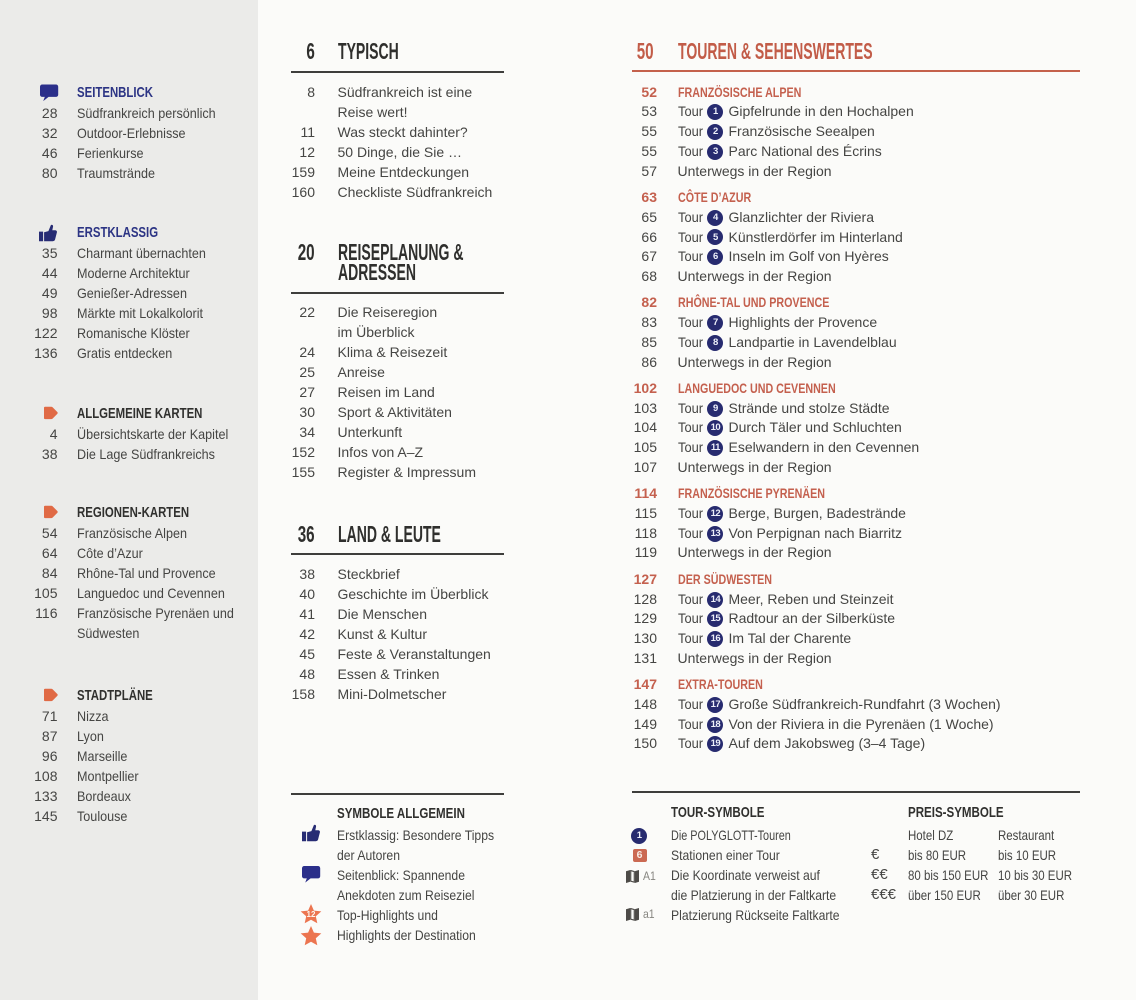  I want to click on svg-text: 12, so click(311, 914).